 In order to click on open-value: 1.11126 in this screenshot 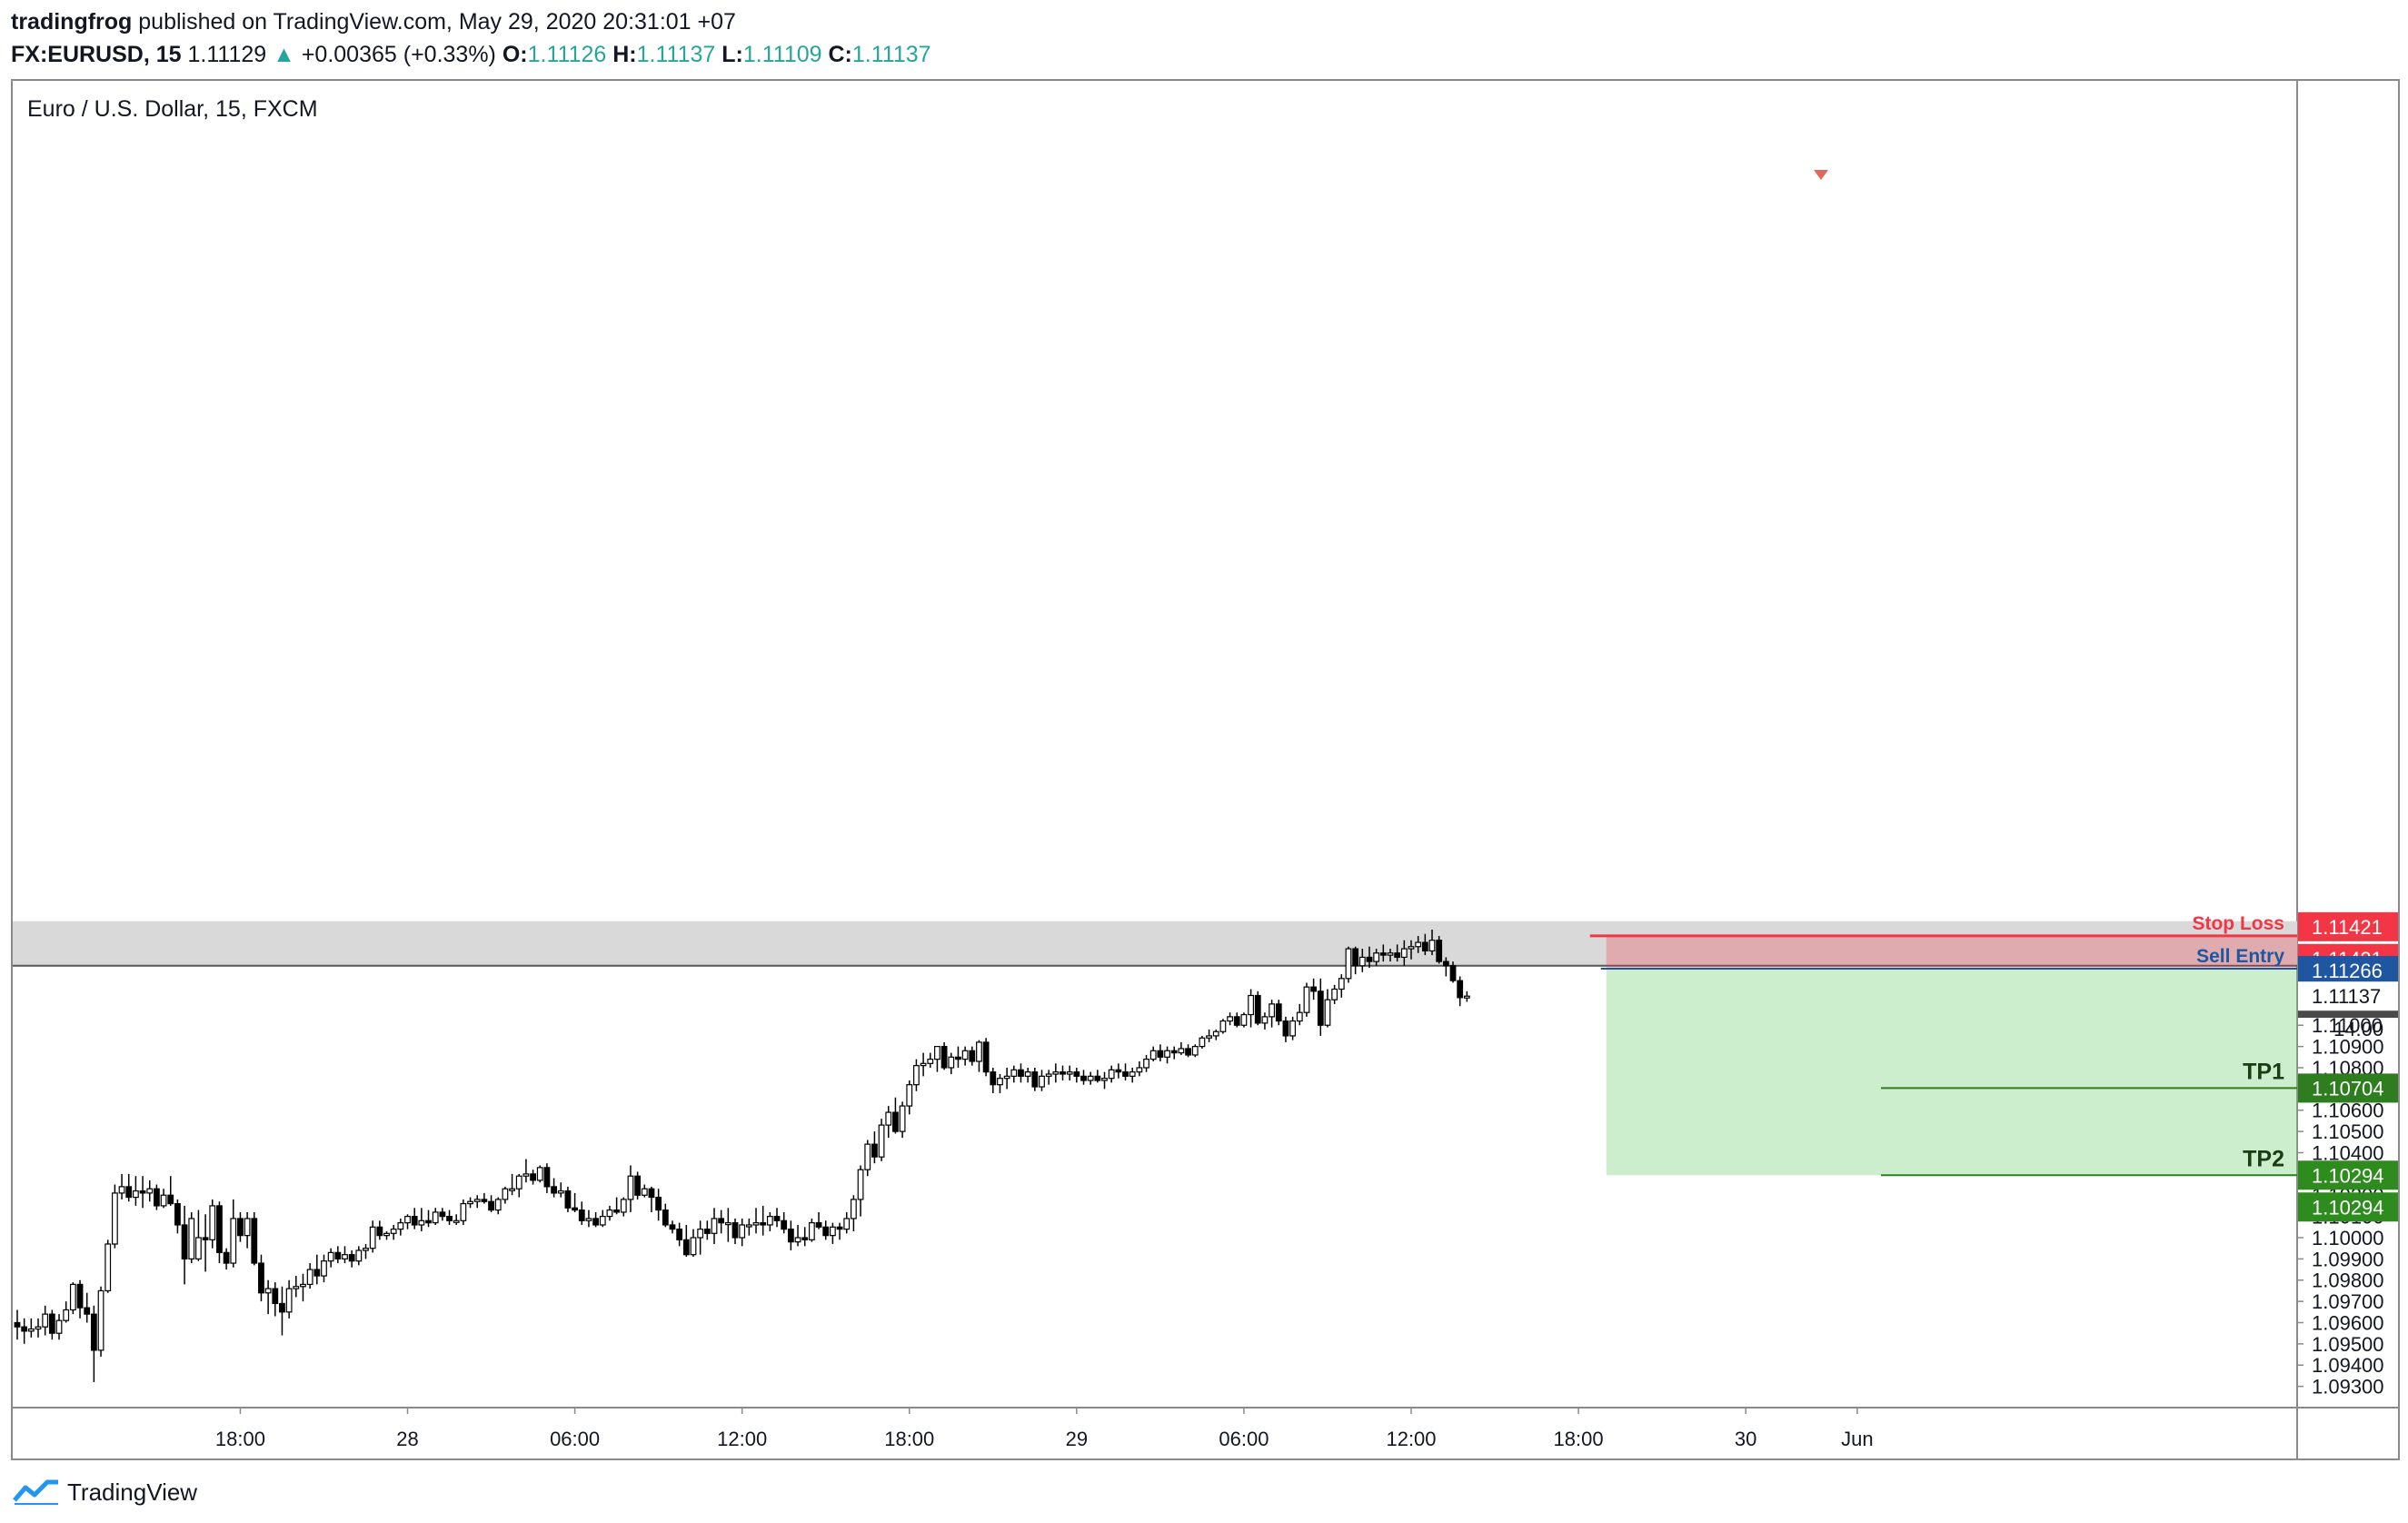, I will do `click(567, 54)`.